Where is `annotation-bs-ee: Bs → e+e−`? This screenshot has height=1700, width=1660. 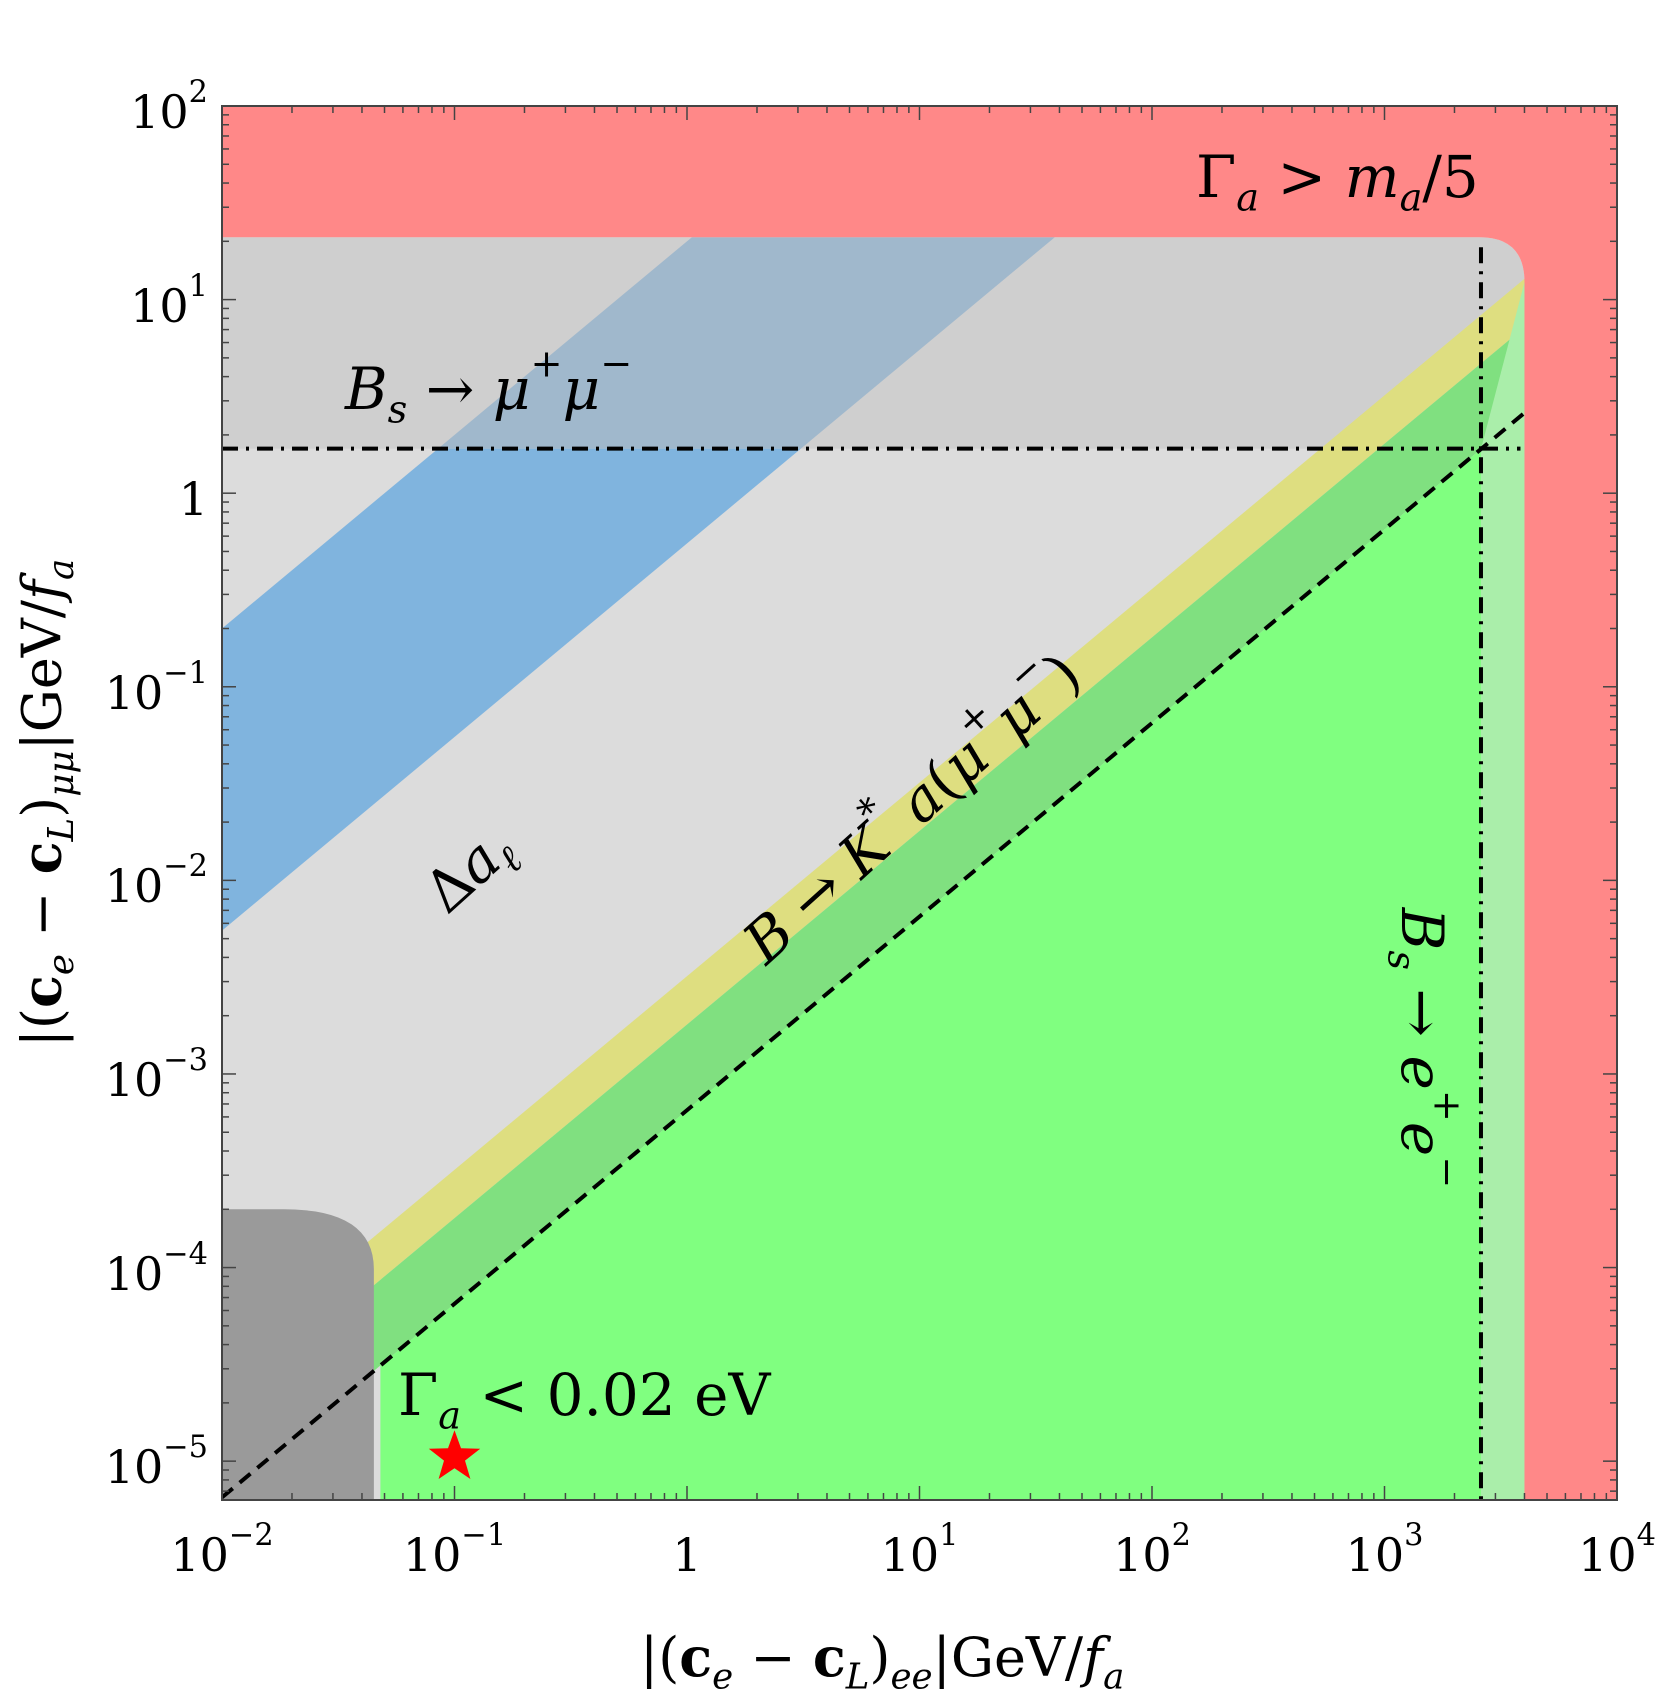 annotation-bs-ee: Bs → e+e− is located at coordinates (1424, 1048).